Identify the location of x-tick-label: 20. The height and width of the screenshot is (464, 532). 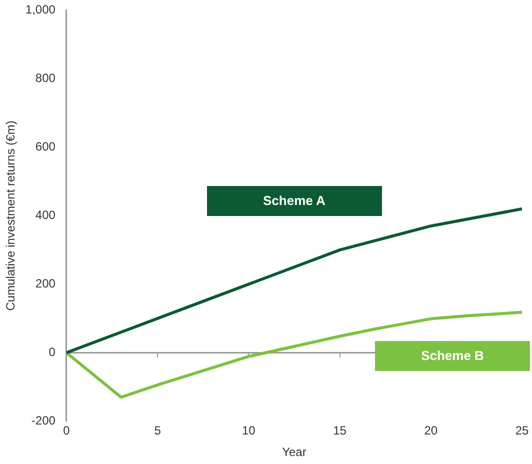
(431, 431).